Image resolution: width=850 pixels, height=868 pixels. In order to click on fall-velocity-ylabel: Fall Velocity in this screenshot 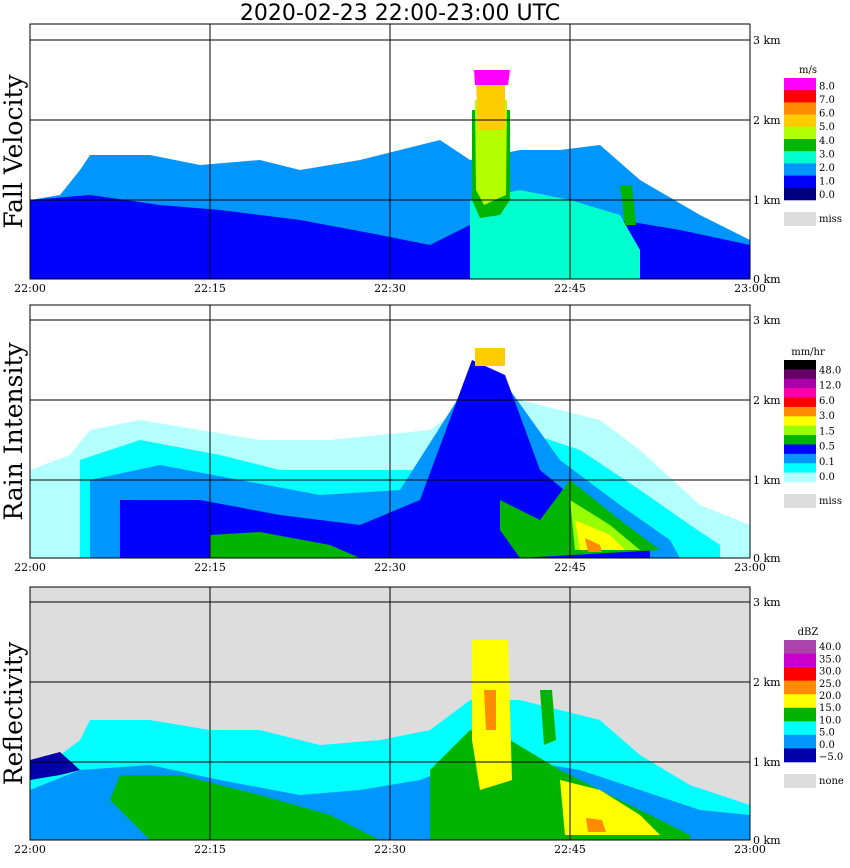, I will do `click(14, 150)`.